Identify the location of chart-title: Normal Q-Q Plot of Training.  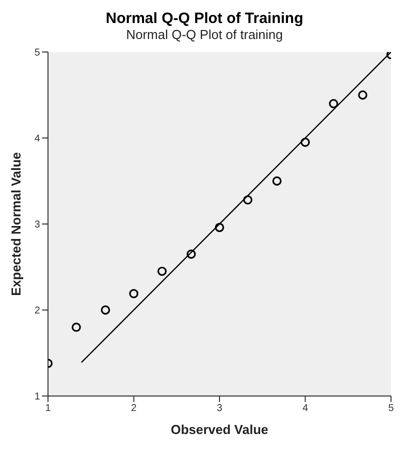
(204, 18).